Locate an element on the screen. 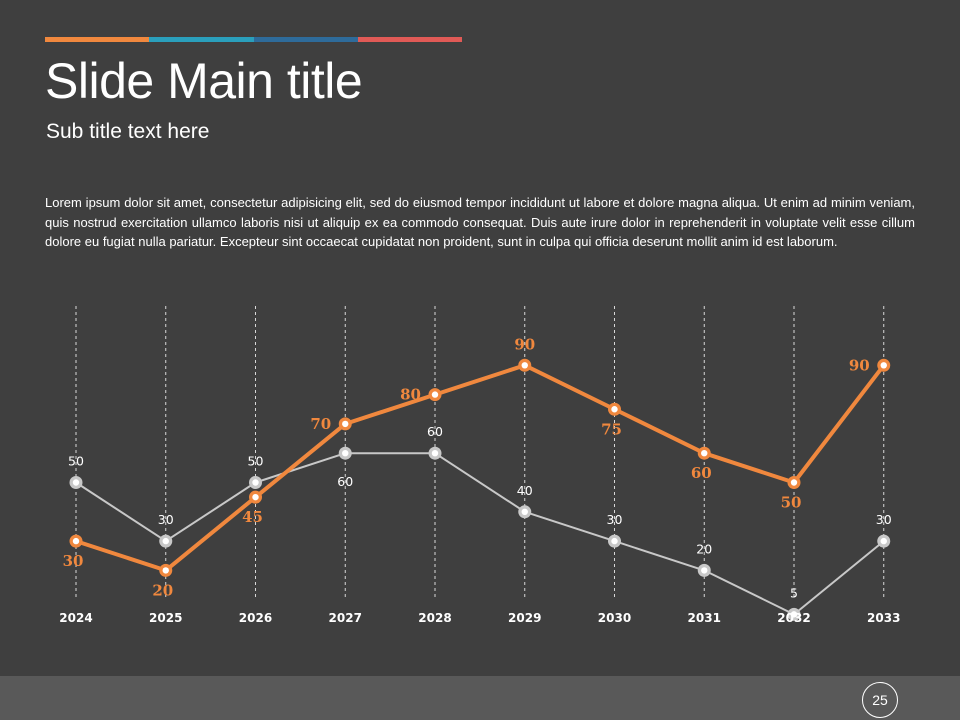  accent-segment-teal is located at coordinates (201, 39).